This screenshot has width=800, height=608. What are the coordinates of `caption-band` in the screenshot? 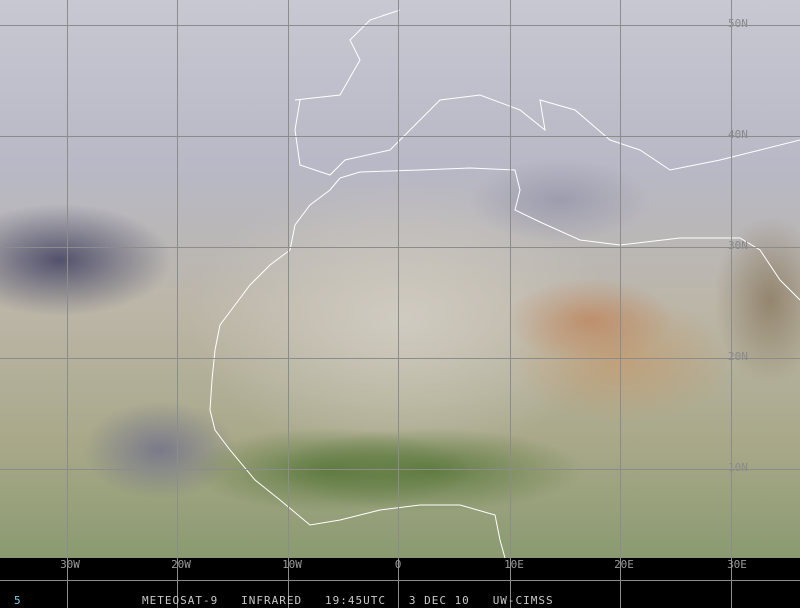 It's located at (400, 583).